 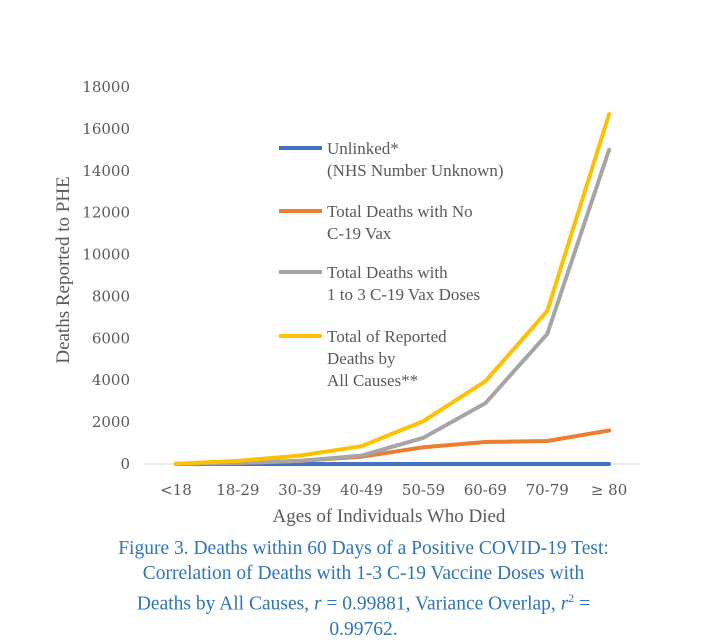 What do you see at coordinates (363, 148) in the screenshot?
I see `legend-label: Unlinked*` at bounding box center [363, 148].